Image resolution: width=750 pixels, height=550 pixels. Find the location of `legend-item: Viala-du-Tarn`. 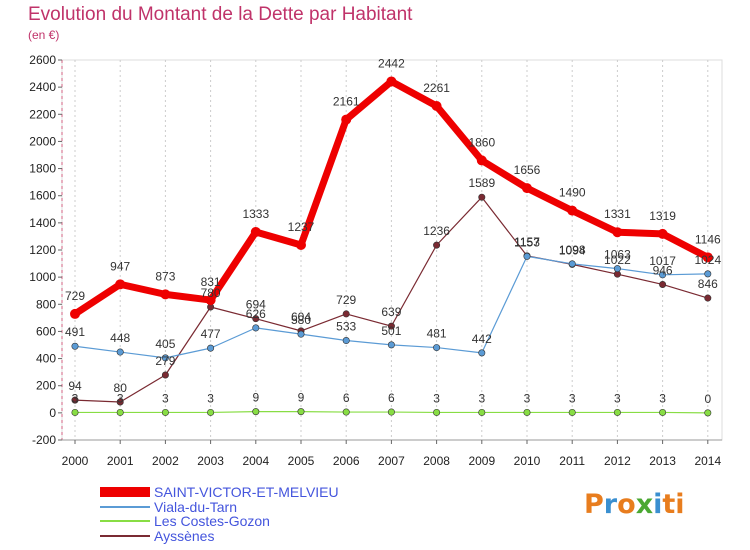

legend-item: Viala-du-Tarn is located at coordinates (250, 506).